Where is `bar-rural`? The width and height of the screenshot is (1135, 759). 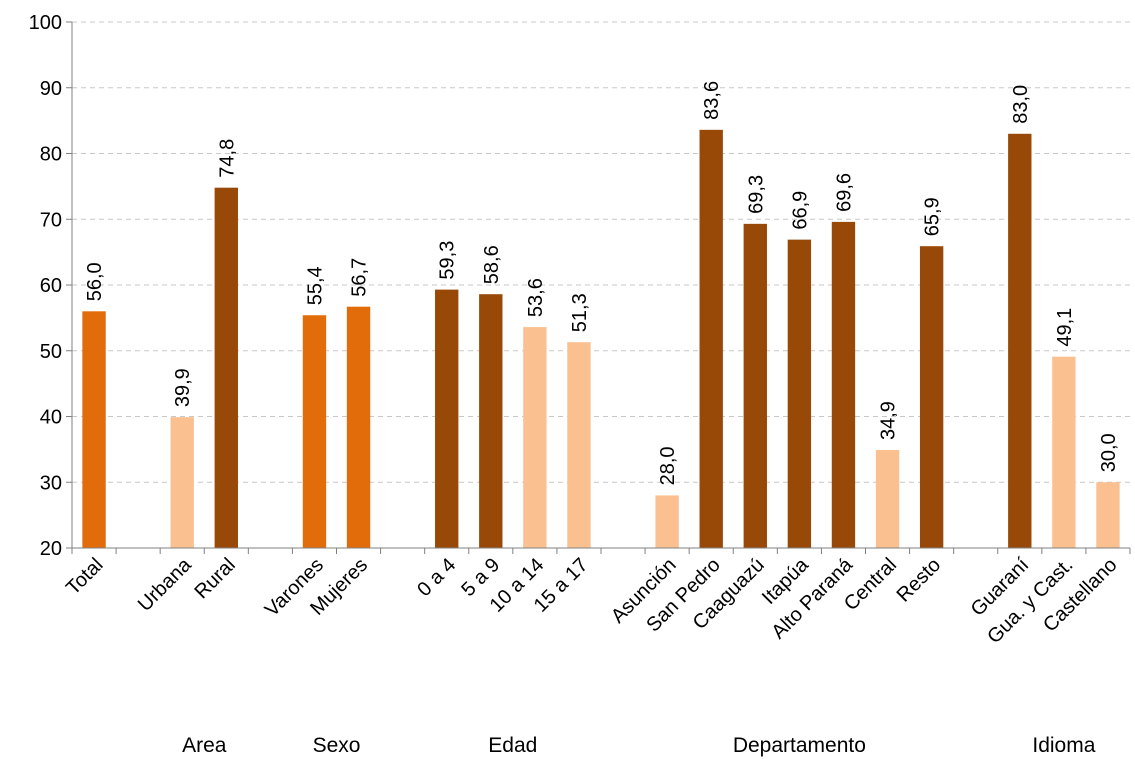 bar-rural is located at coordinates (226, 367).